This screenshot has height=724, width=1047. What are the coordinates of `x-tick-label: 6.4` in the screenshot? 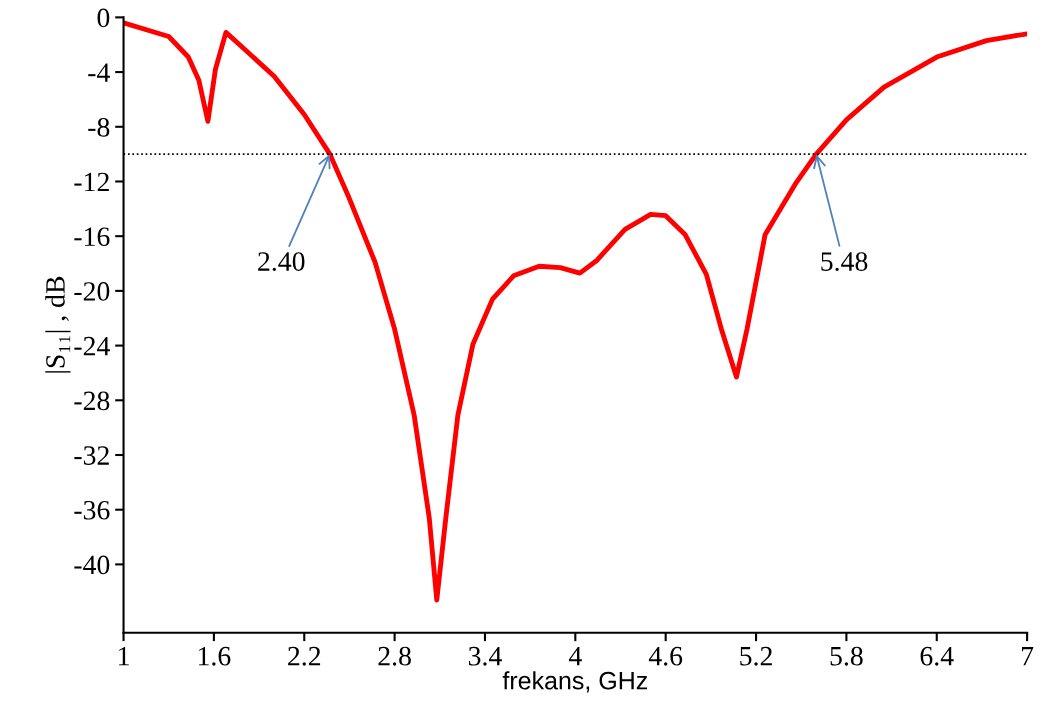 It's located at (937, 656).